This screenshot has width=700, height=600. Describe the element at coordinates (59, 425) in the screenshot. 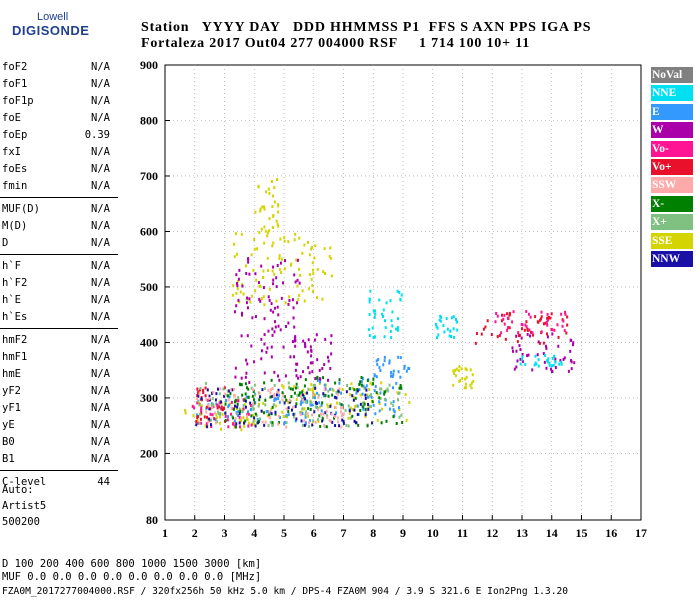

I see `param-row-ye: yE N/A` at that location.